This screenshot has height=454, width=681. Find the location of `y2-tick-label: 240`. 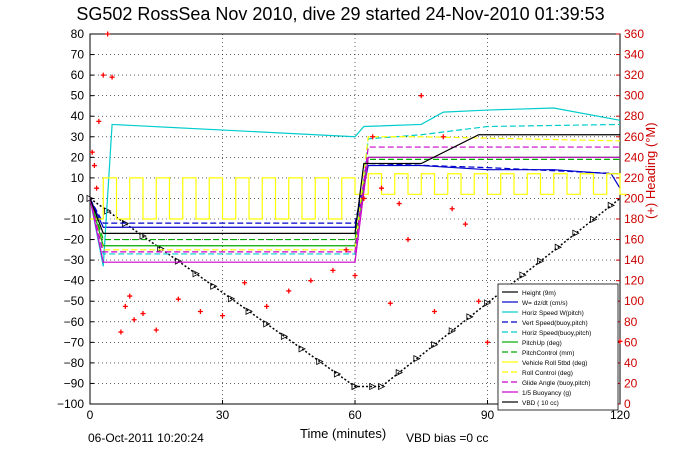

y2-tick-label: 240 is located at coordinates (634, 157).